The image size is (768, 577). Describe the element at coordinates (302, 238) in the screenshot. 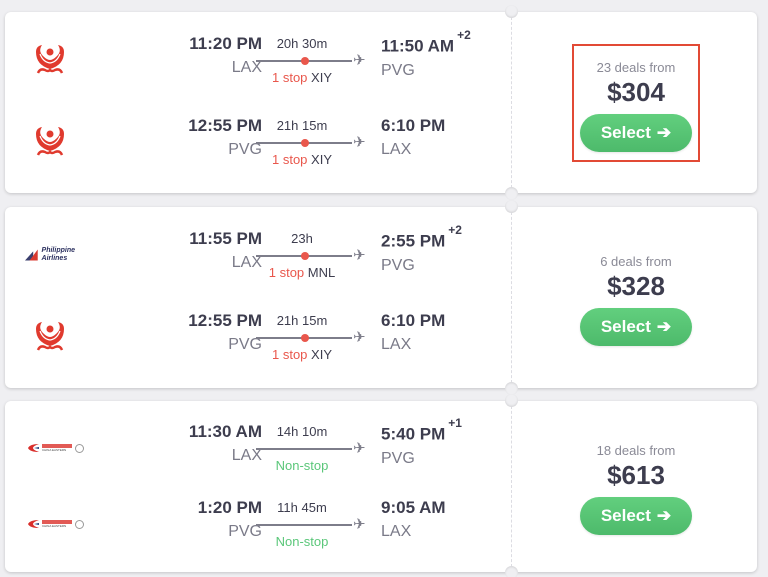

I see `flight-duration: 23h` at that location.